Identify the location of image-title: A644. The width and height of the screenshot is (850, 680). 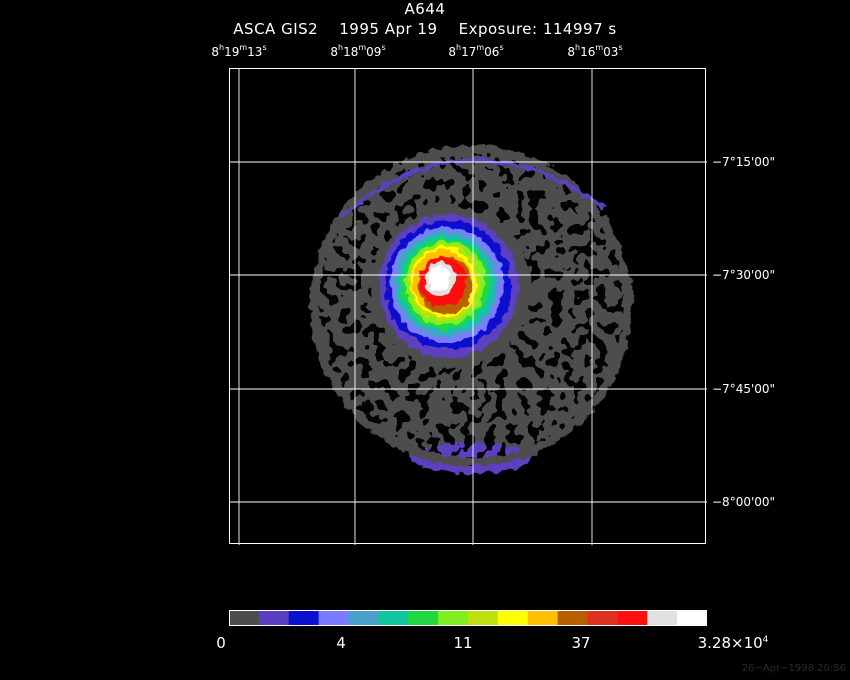
(425, 9).